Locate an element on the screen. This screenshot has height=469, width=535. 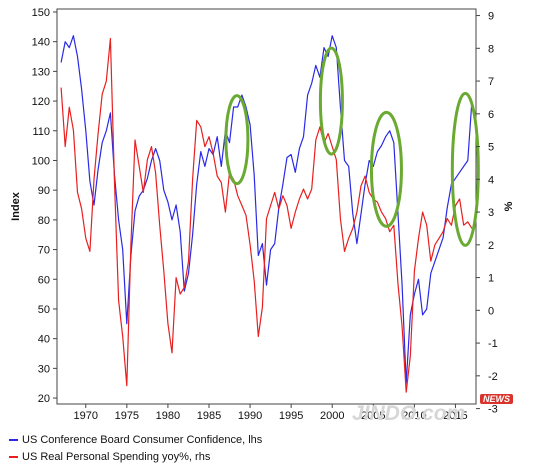
legend-item-personal-spending: US Real Personal Spending yoy%, rhs is located at coordinates (135, 456).